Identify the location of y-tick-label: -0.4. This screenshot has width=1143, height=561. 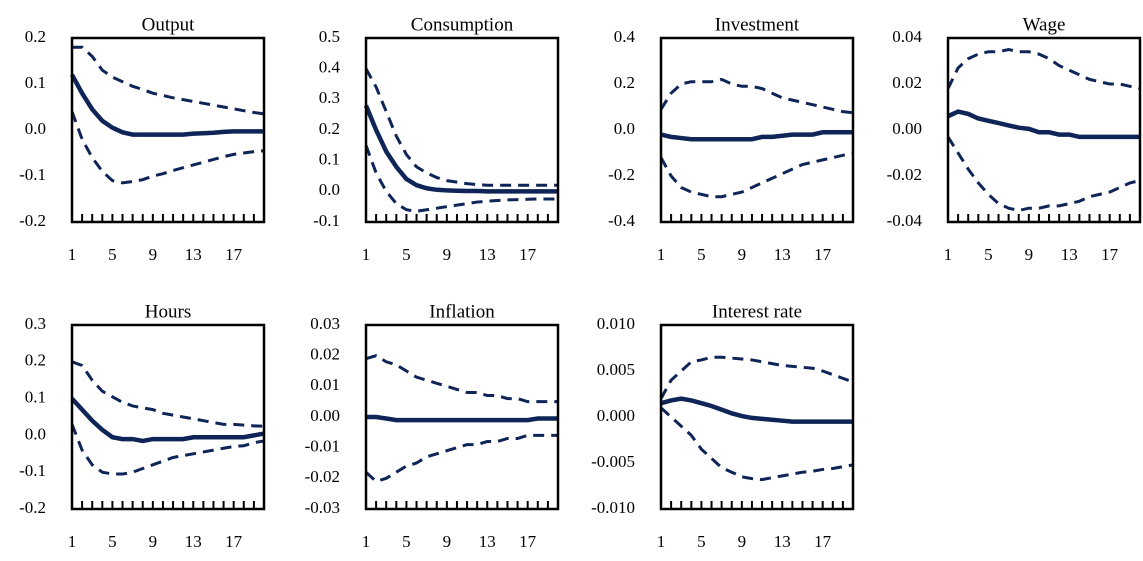
(621, 220).